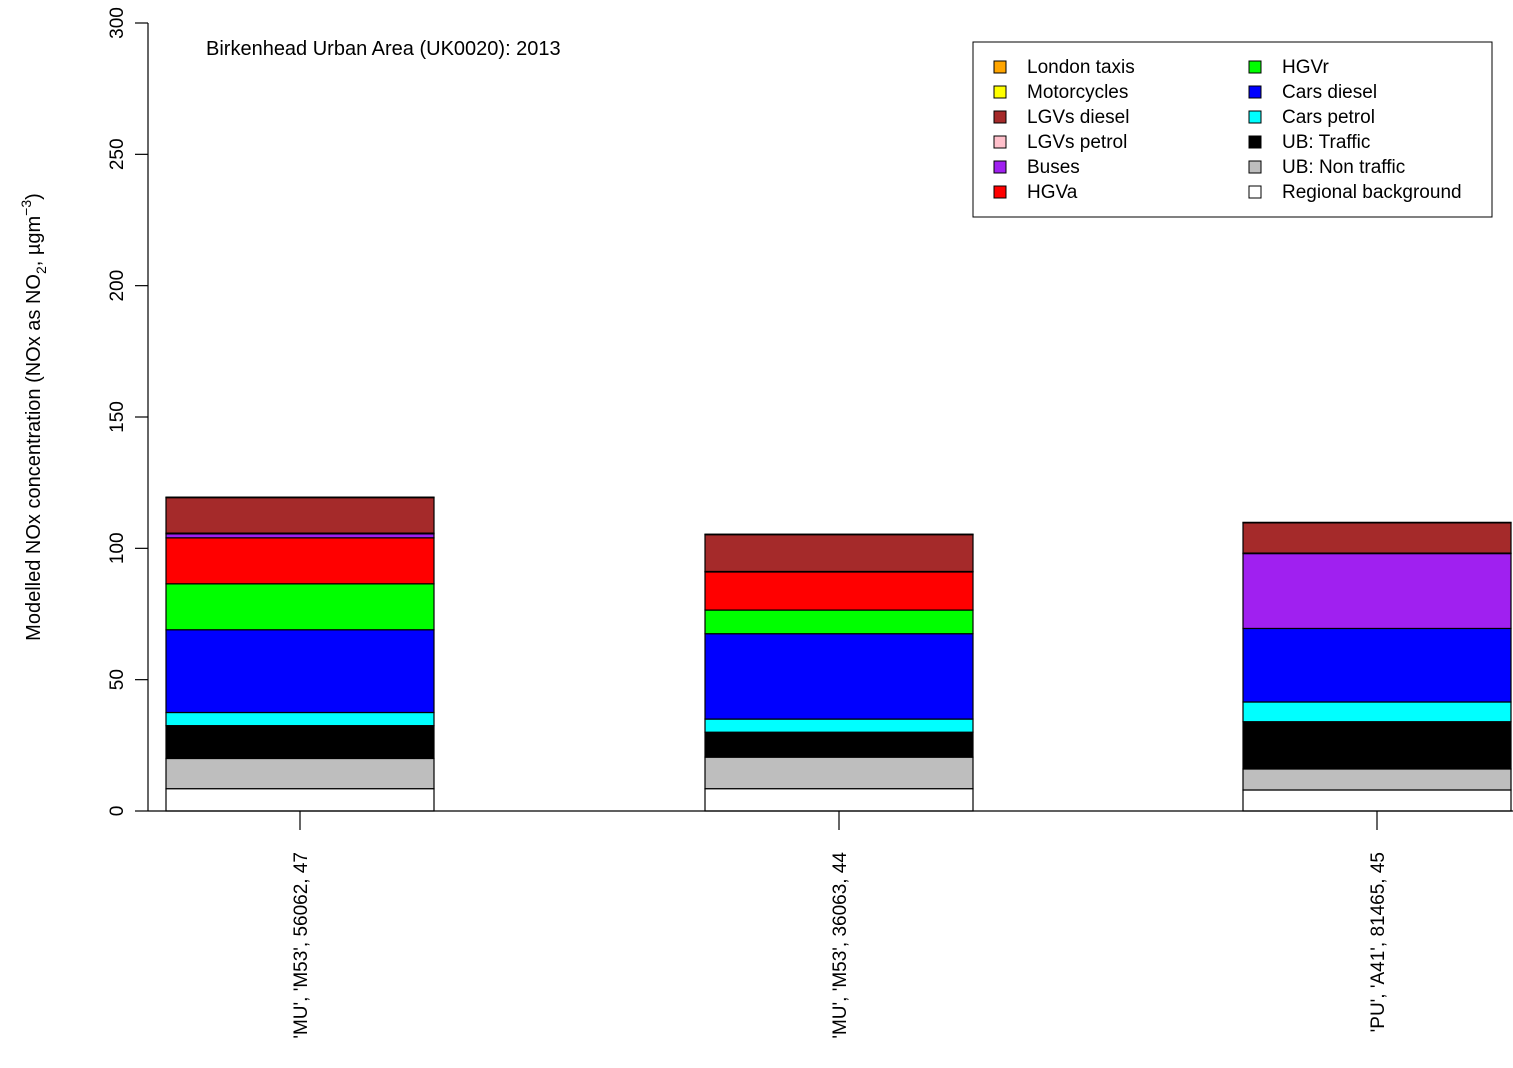 This screenshot has height=1068, width=1513. I want to click on y-tick-label: 150, so click(117, 417).